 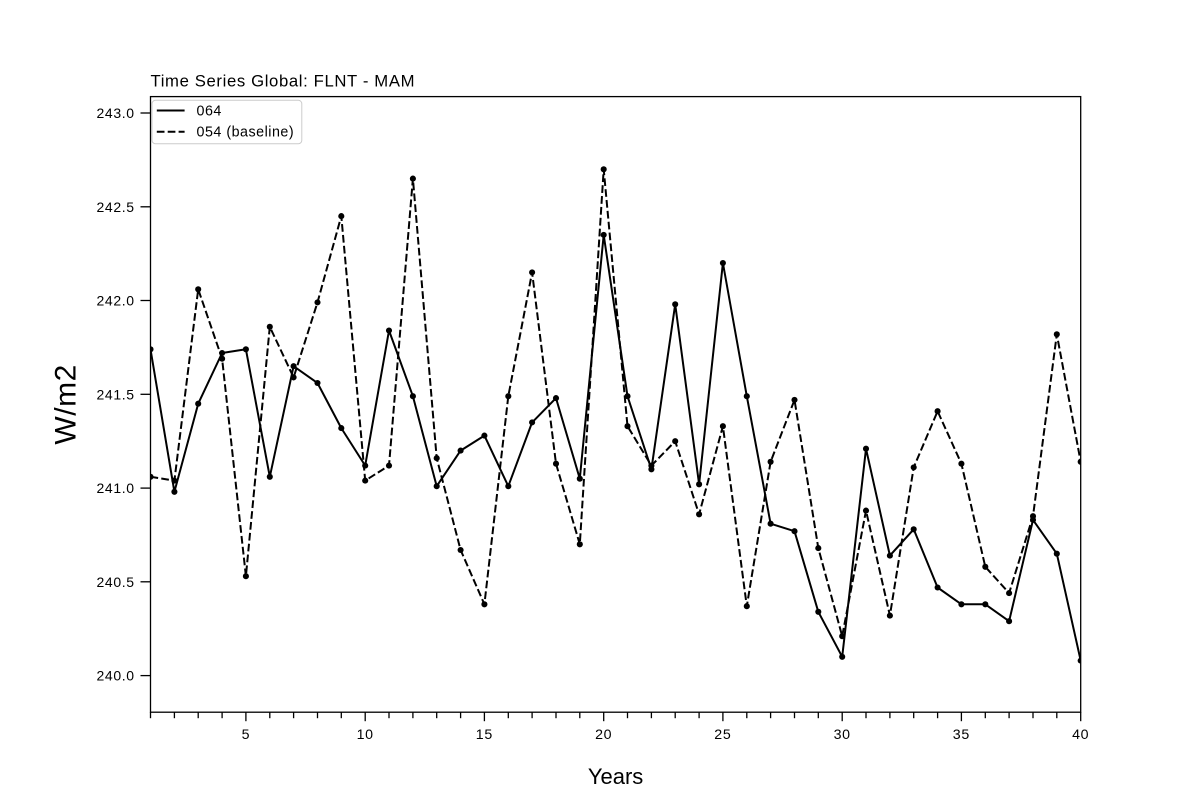 What do you see at coordinates (116, 676) in the screenshot?
I see `svg-text: 240.0` at bounding box center [116, 676].